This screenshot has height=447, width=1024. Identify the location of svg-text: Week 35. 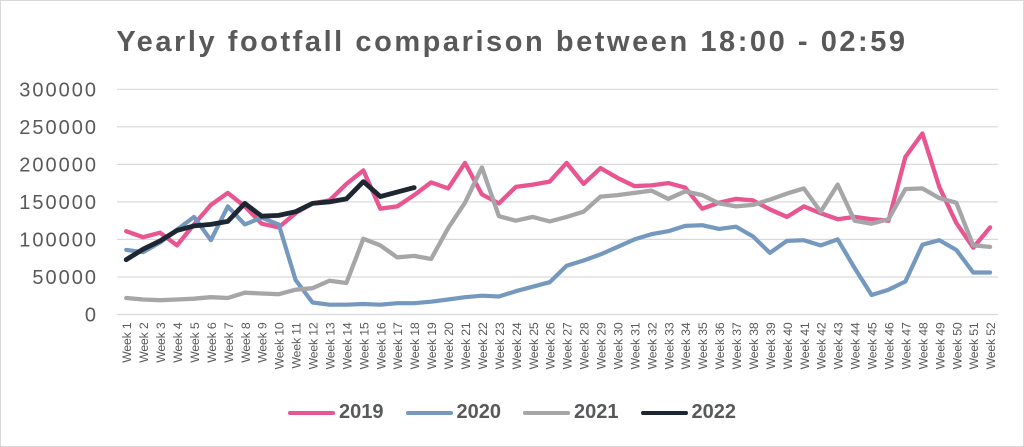
(703, 345).